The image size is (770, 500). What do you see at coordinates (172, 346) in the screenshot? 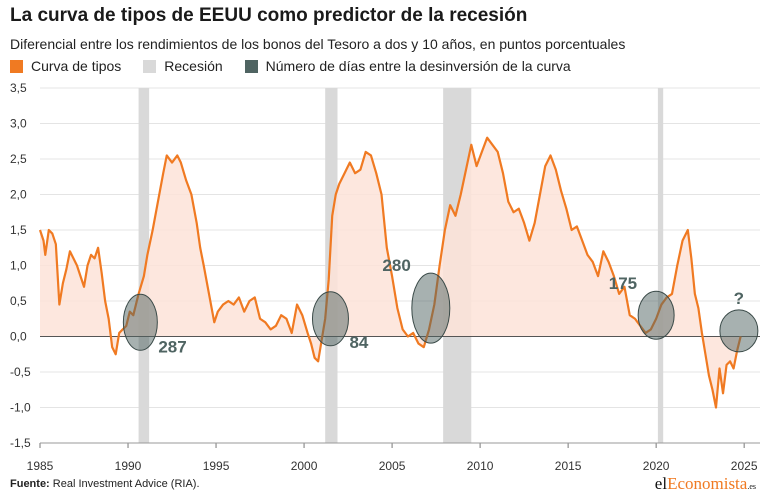
I see `lag-days-label: 287` at bounding box center [172, 346].